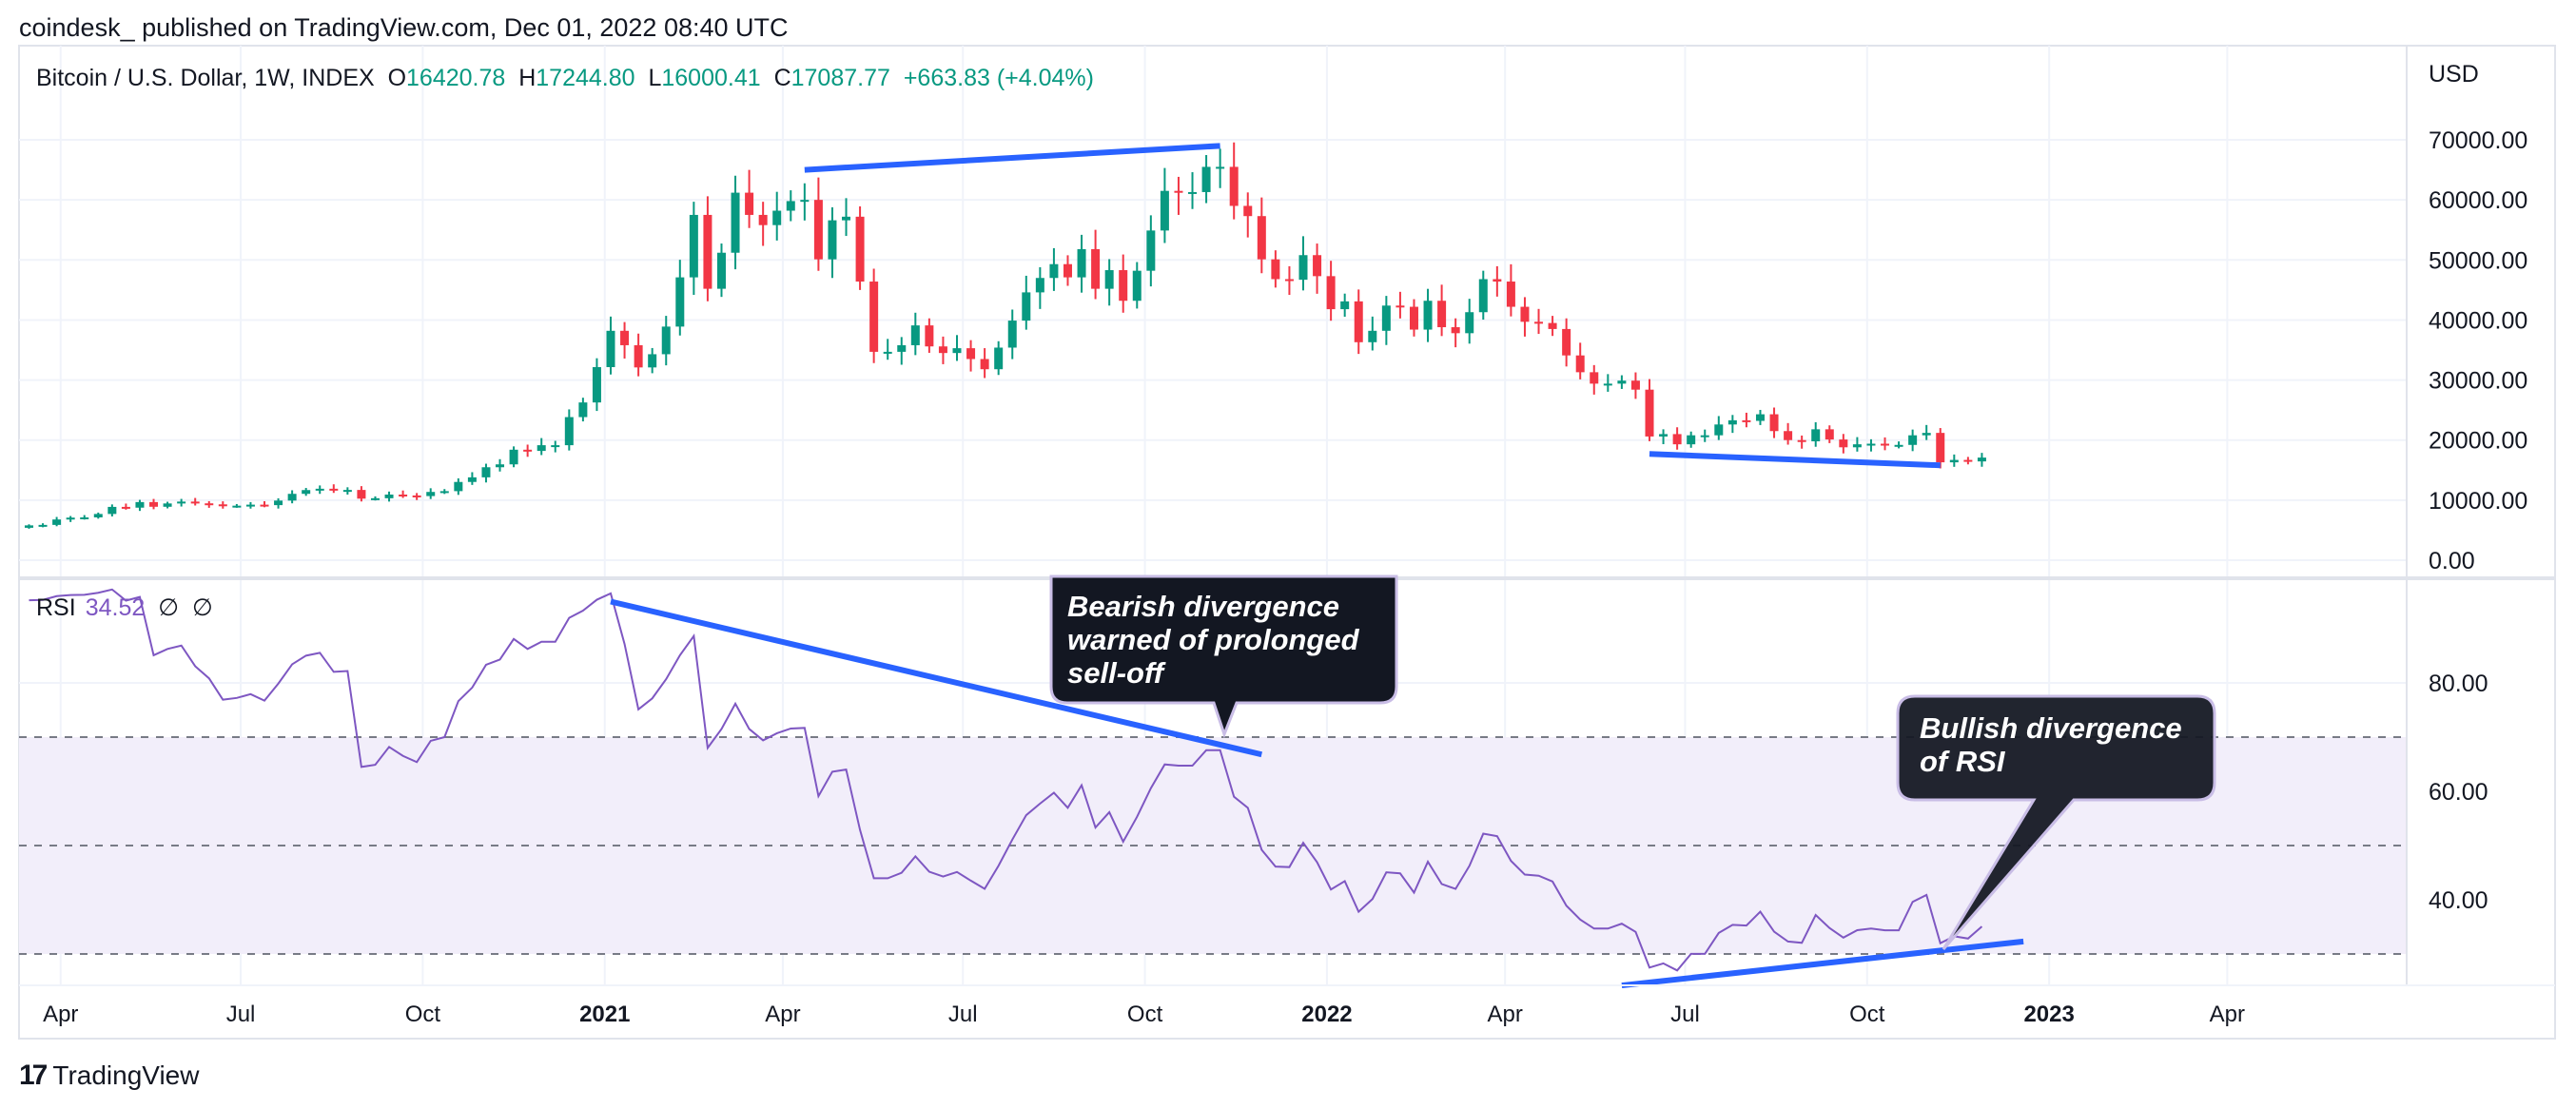 This screenshot has height=1109, width=2576. What do you see at coordinates (2459, 684) in the screenshot?
I see `rsi-axis-label: 80.00` at bounding box center [2459, 684].